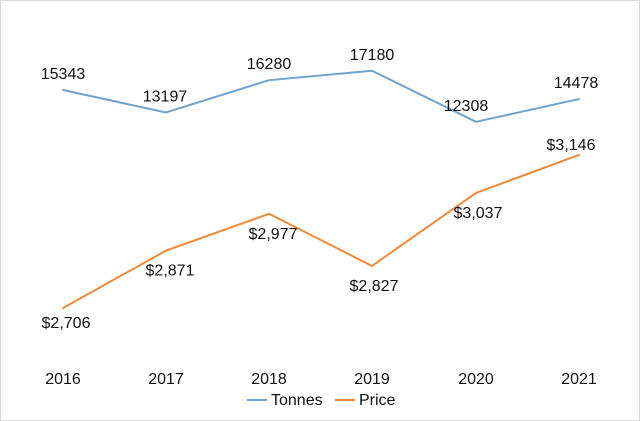  What do you see at coordinates (478, 213) in the screenshot?
I see `price-data-label: $3,037` at bounding box center [478, 213].